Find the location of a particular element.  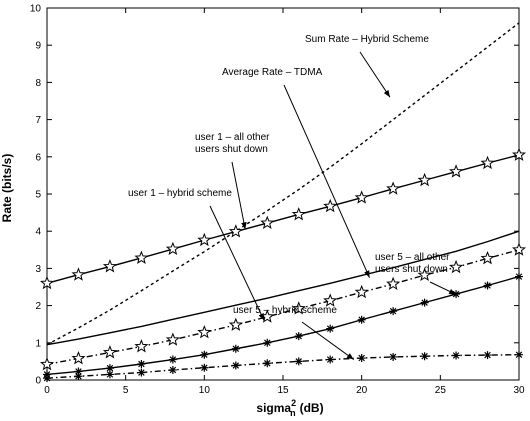

y-tick-label: 1 is located at coordinates (38, 343).